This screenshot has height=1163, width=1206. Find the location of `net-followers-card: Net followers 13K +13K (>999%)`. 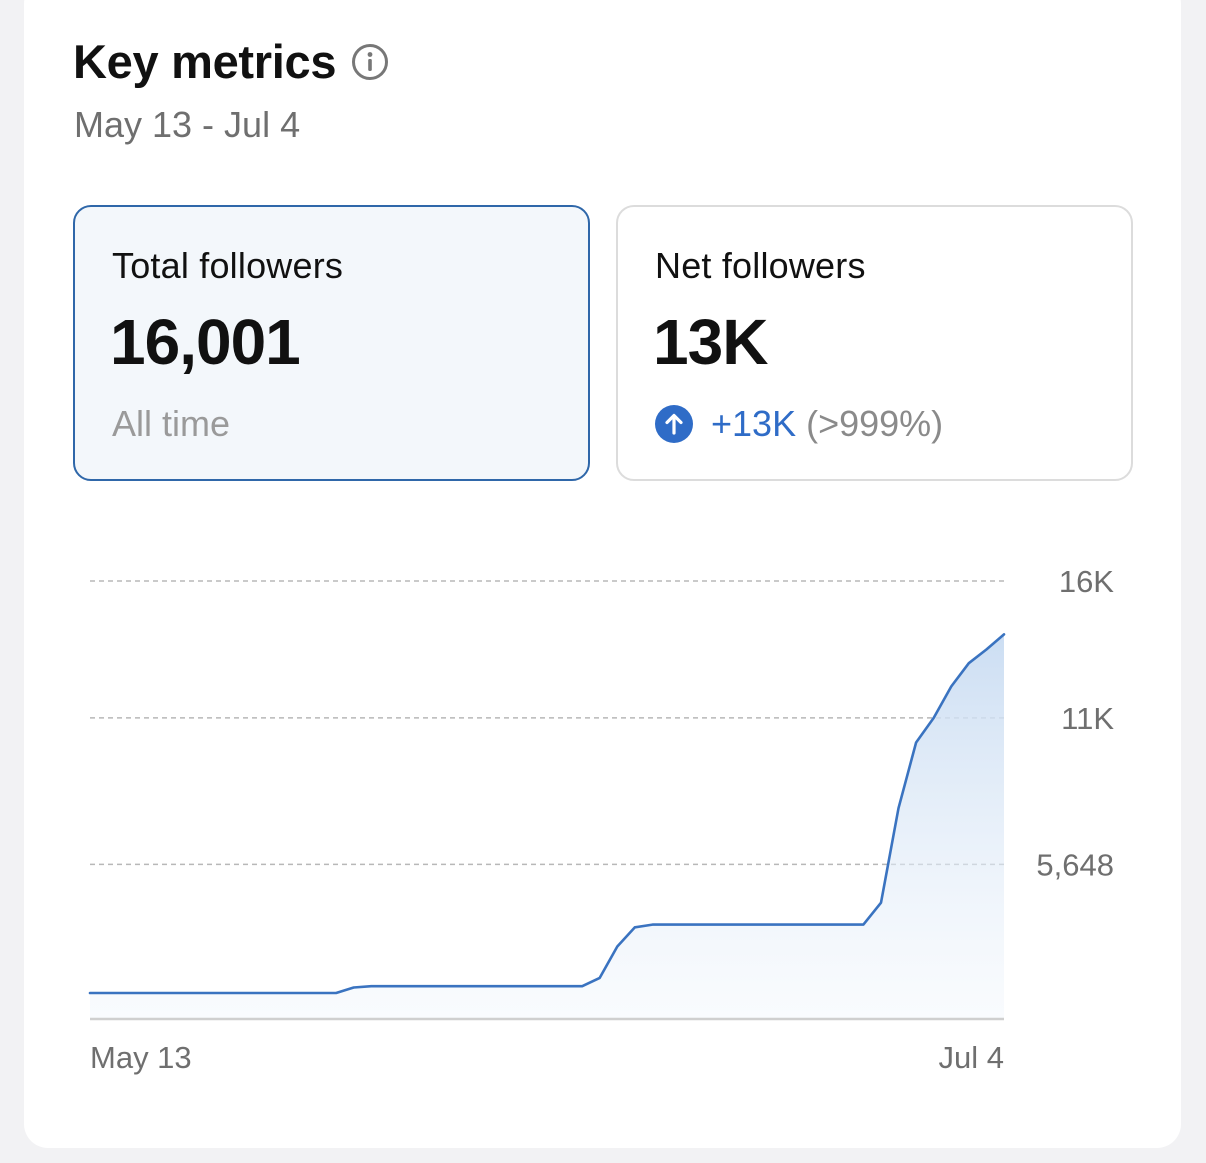

net-followers-card: Net followers 13K +13K (>999%) is located at coordinates (874, 343).